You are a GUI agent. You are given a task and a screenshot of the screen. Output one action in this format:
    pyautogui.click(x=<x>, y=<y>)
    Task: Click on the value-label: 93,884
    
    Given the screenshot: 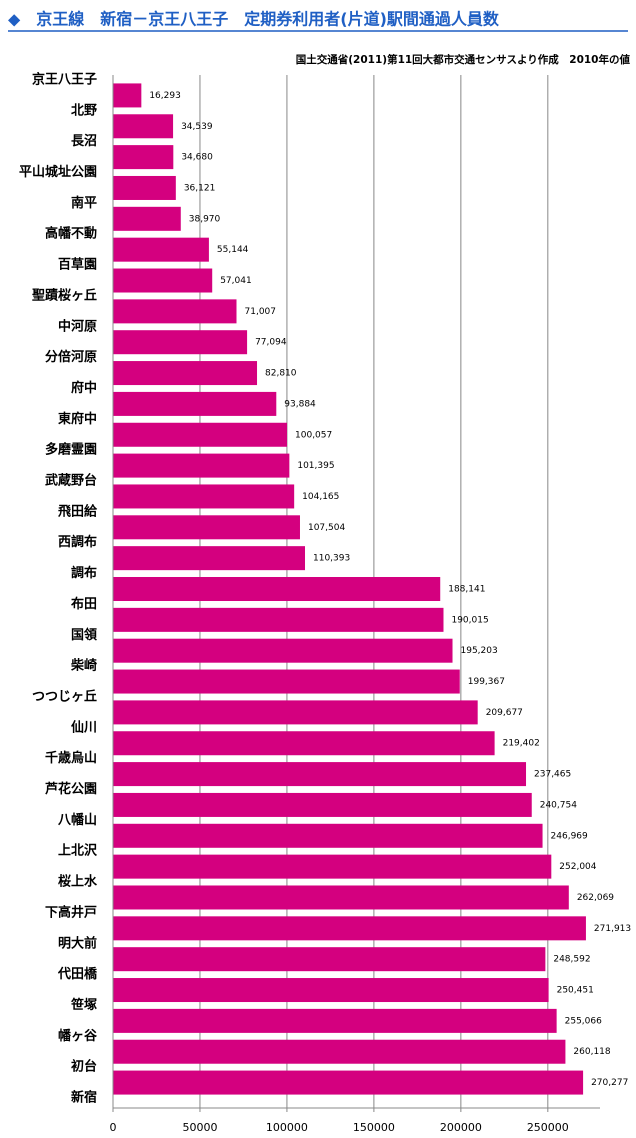 What is the action you would take?
    pyautogui.click(x=300, y=404)
    